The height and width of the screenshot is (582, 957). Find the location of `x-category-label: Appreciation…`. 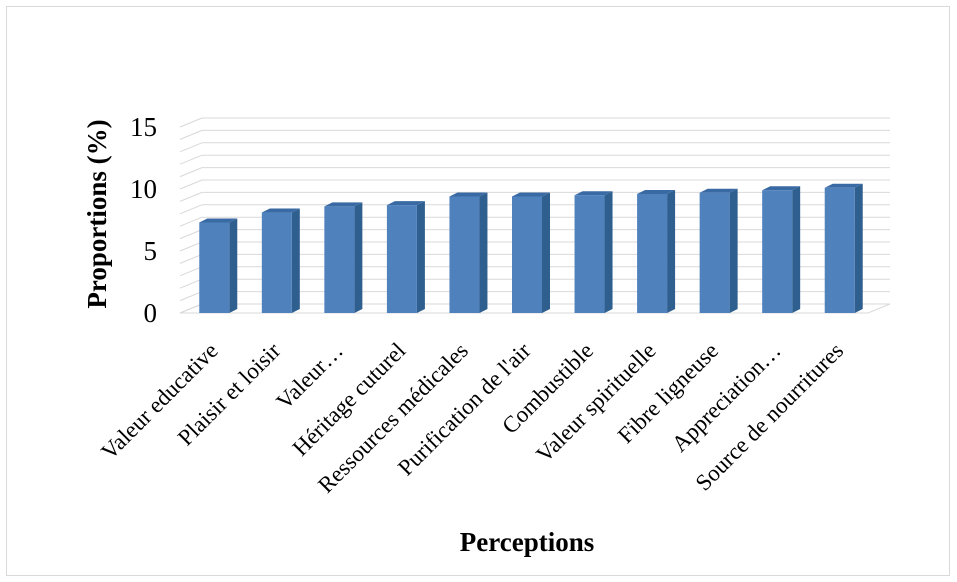

x-category-label: Appreciation… is located at coordinates (726, 397).